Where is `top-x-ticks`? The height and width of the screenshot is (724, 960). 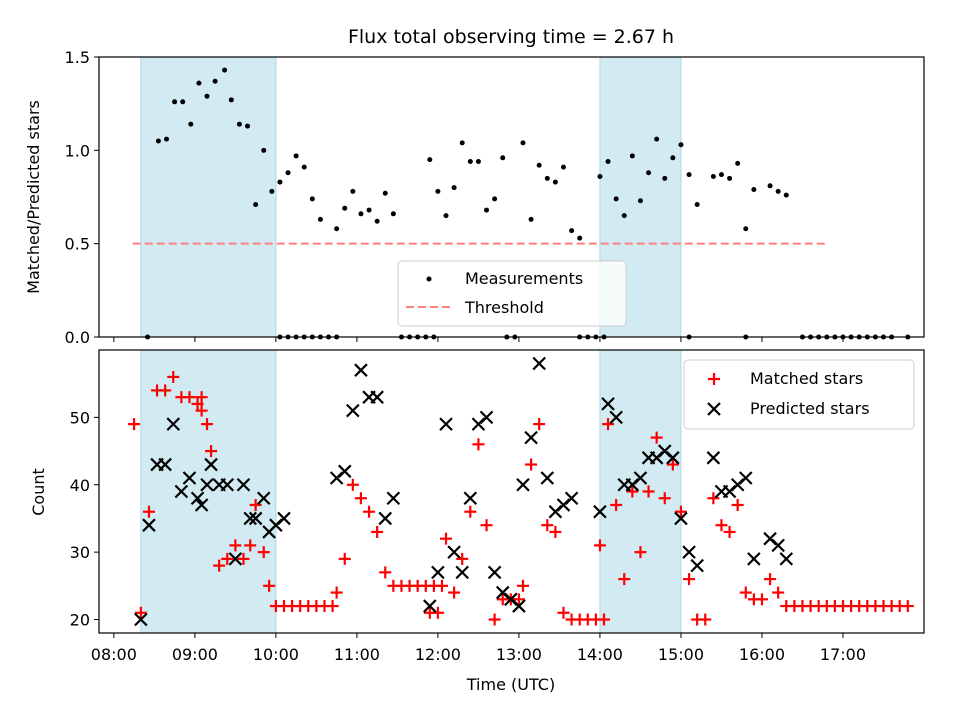 top-x-ticks is located at coordinates (478, 339).